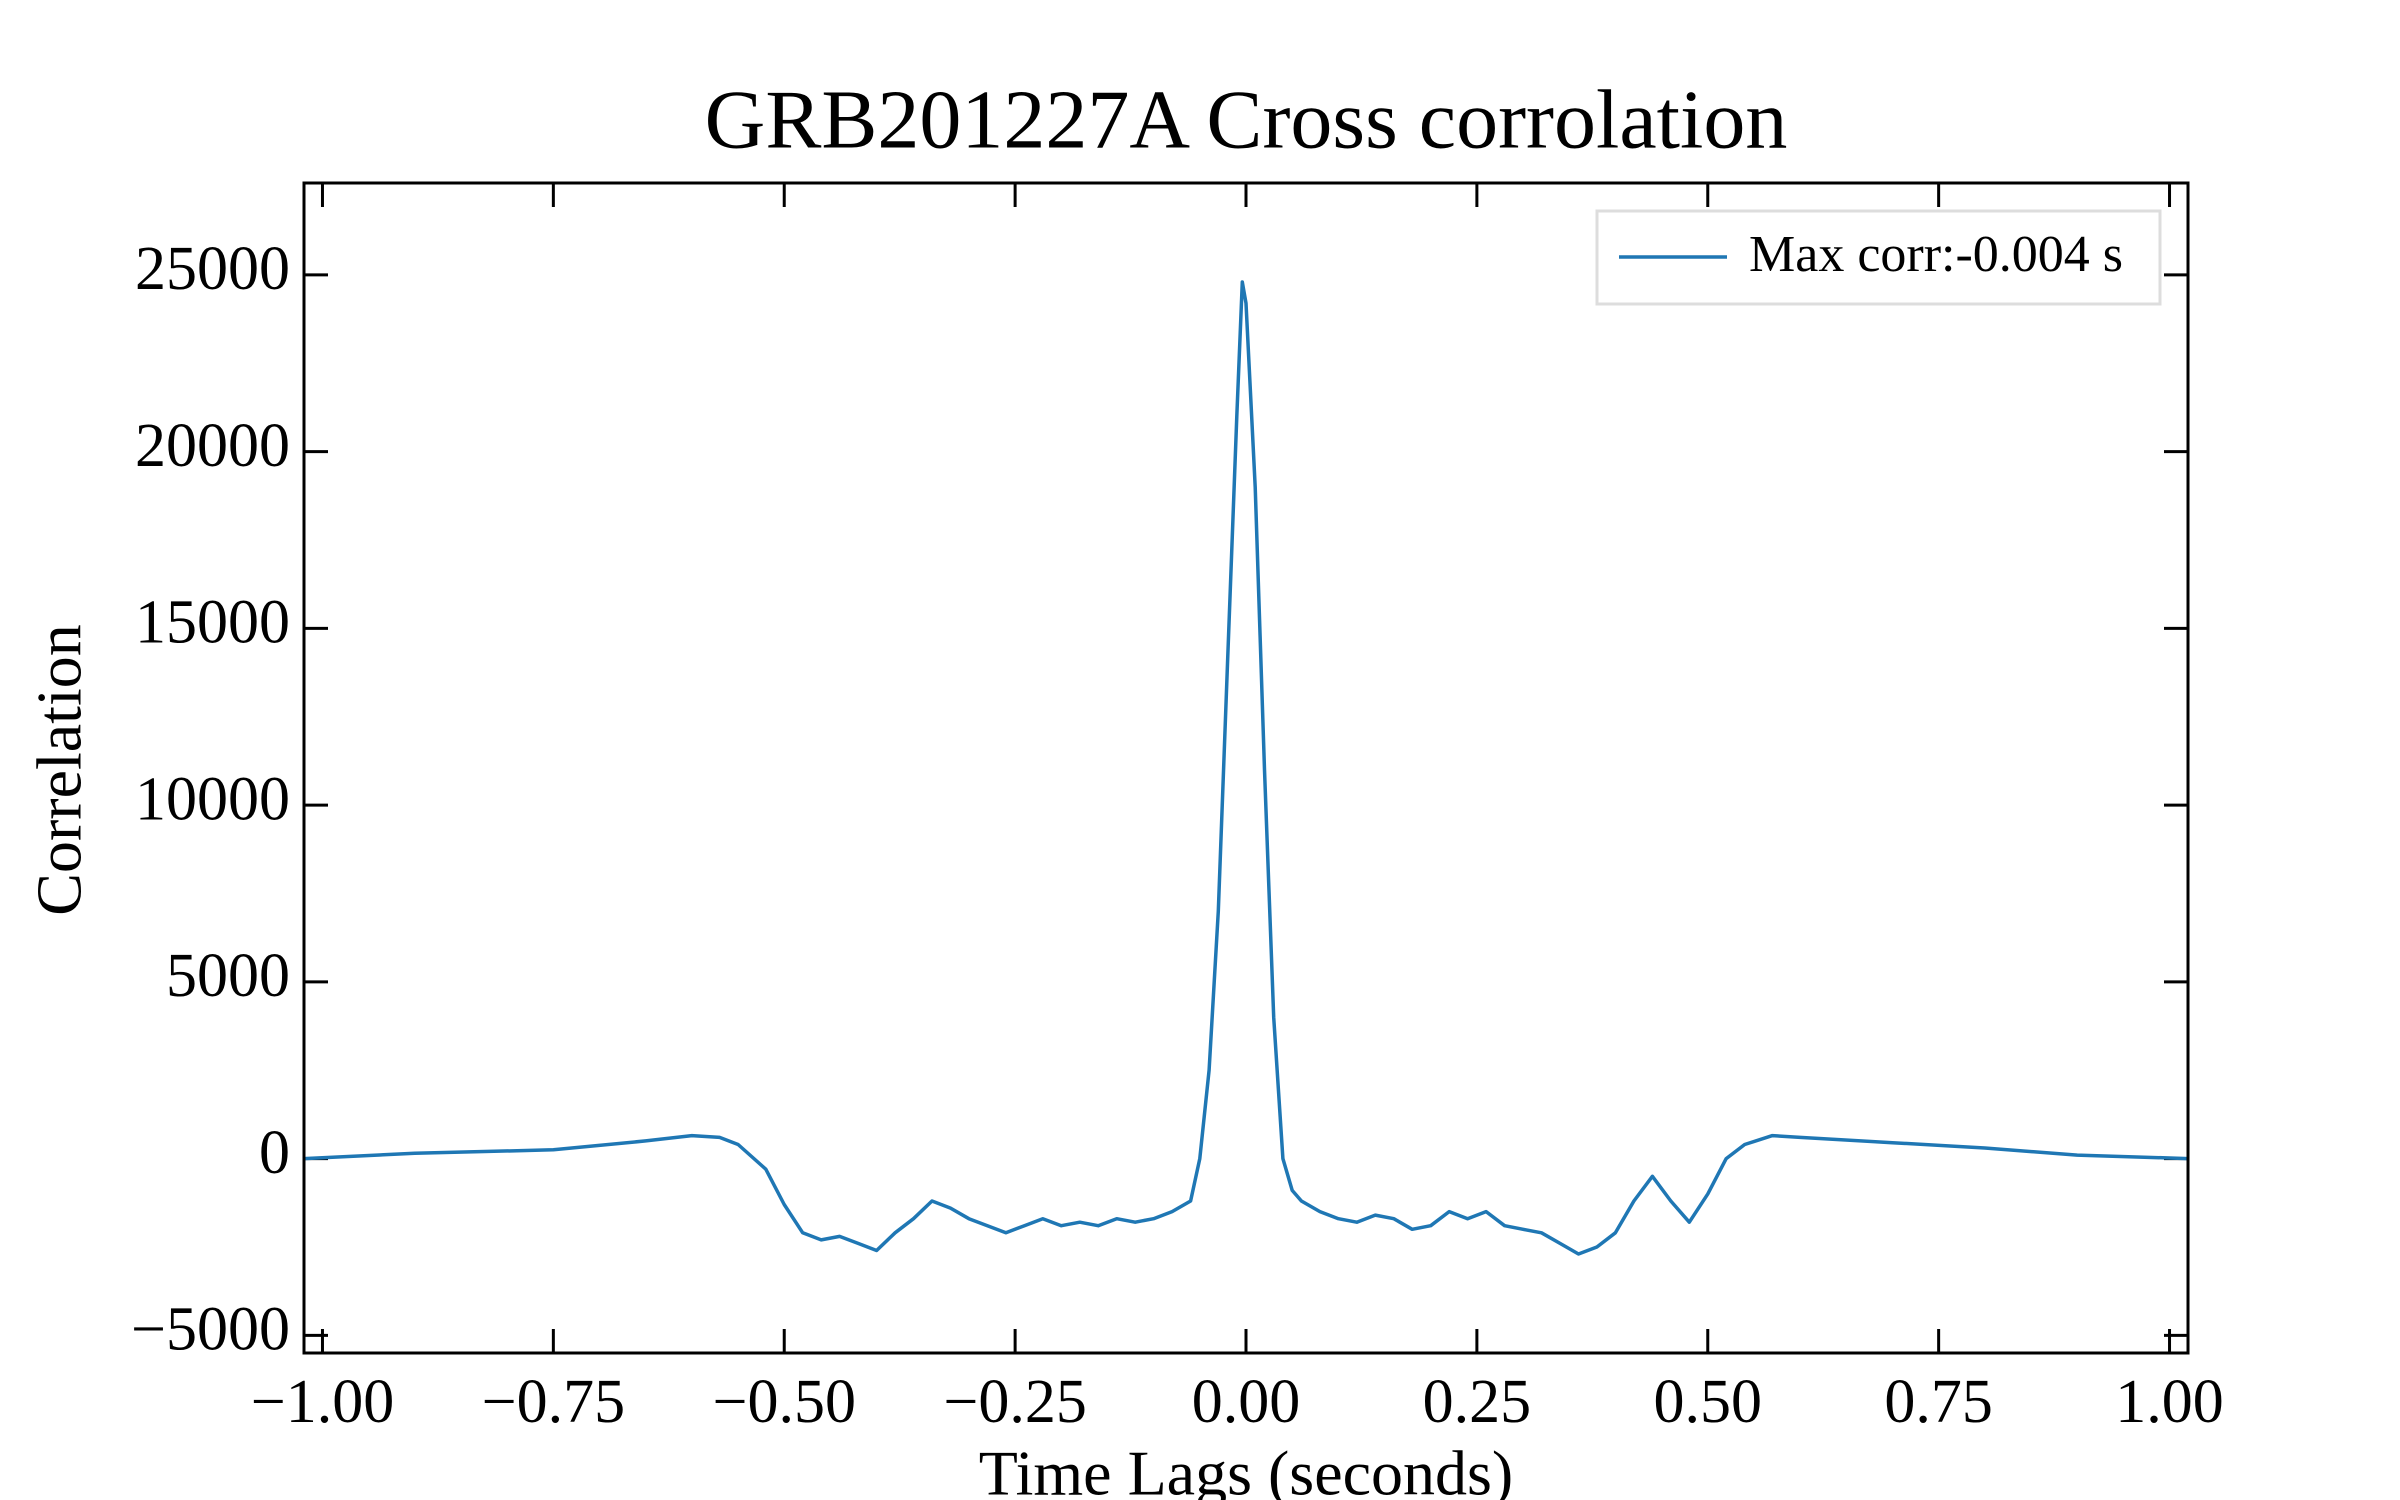  I want to click on y-tick-label: 15000, so click(212, 623).